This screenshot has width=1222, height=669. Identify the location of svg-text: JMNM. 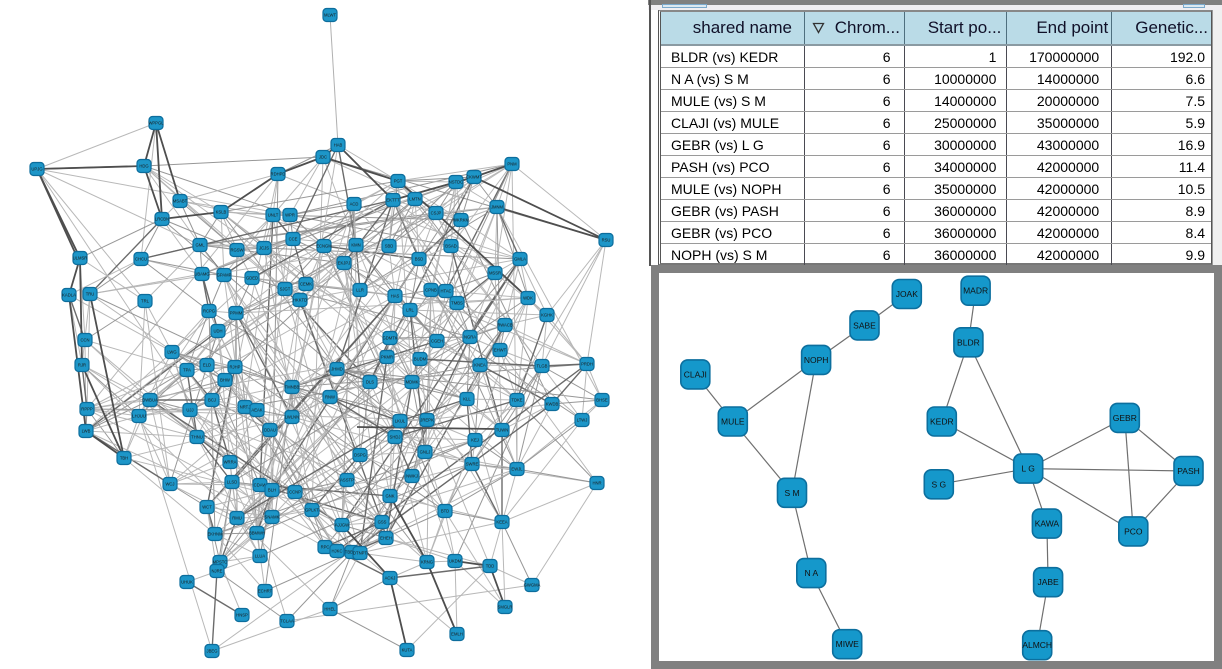
(497, 207).